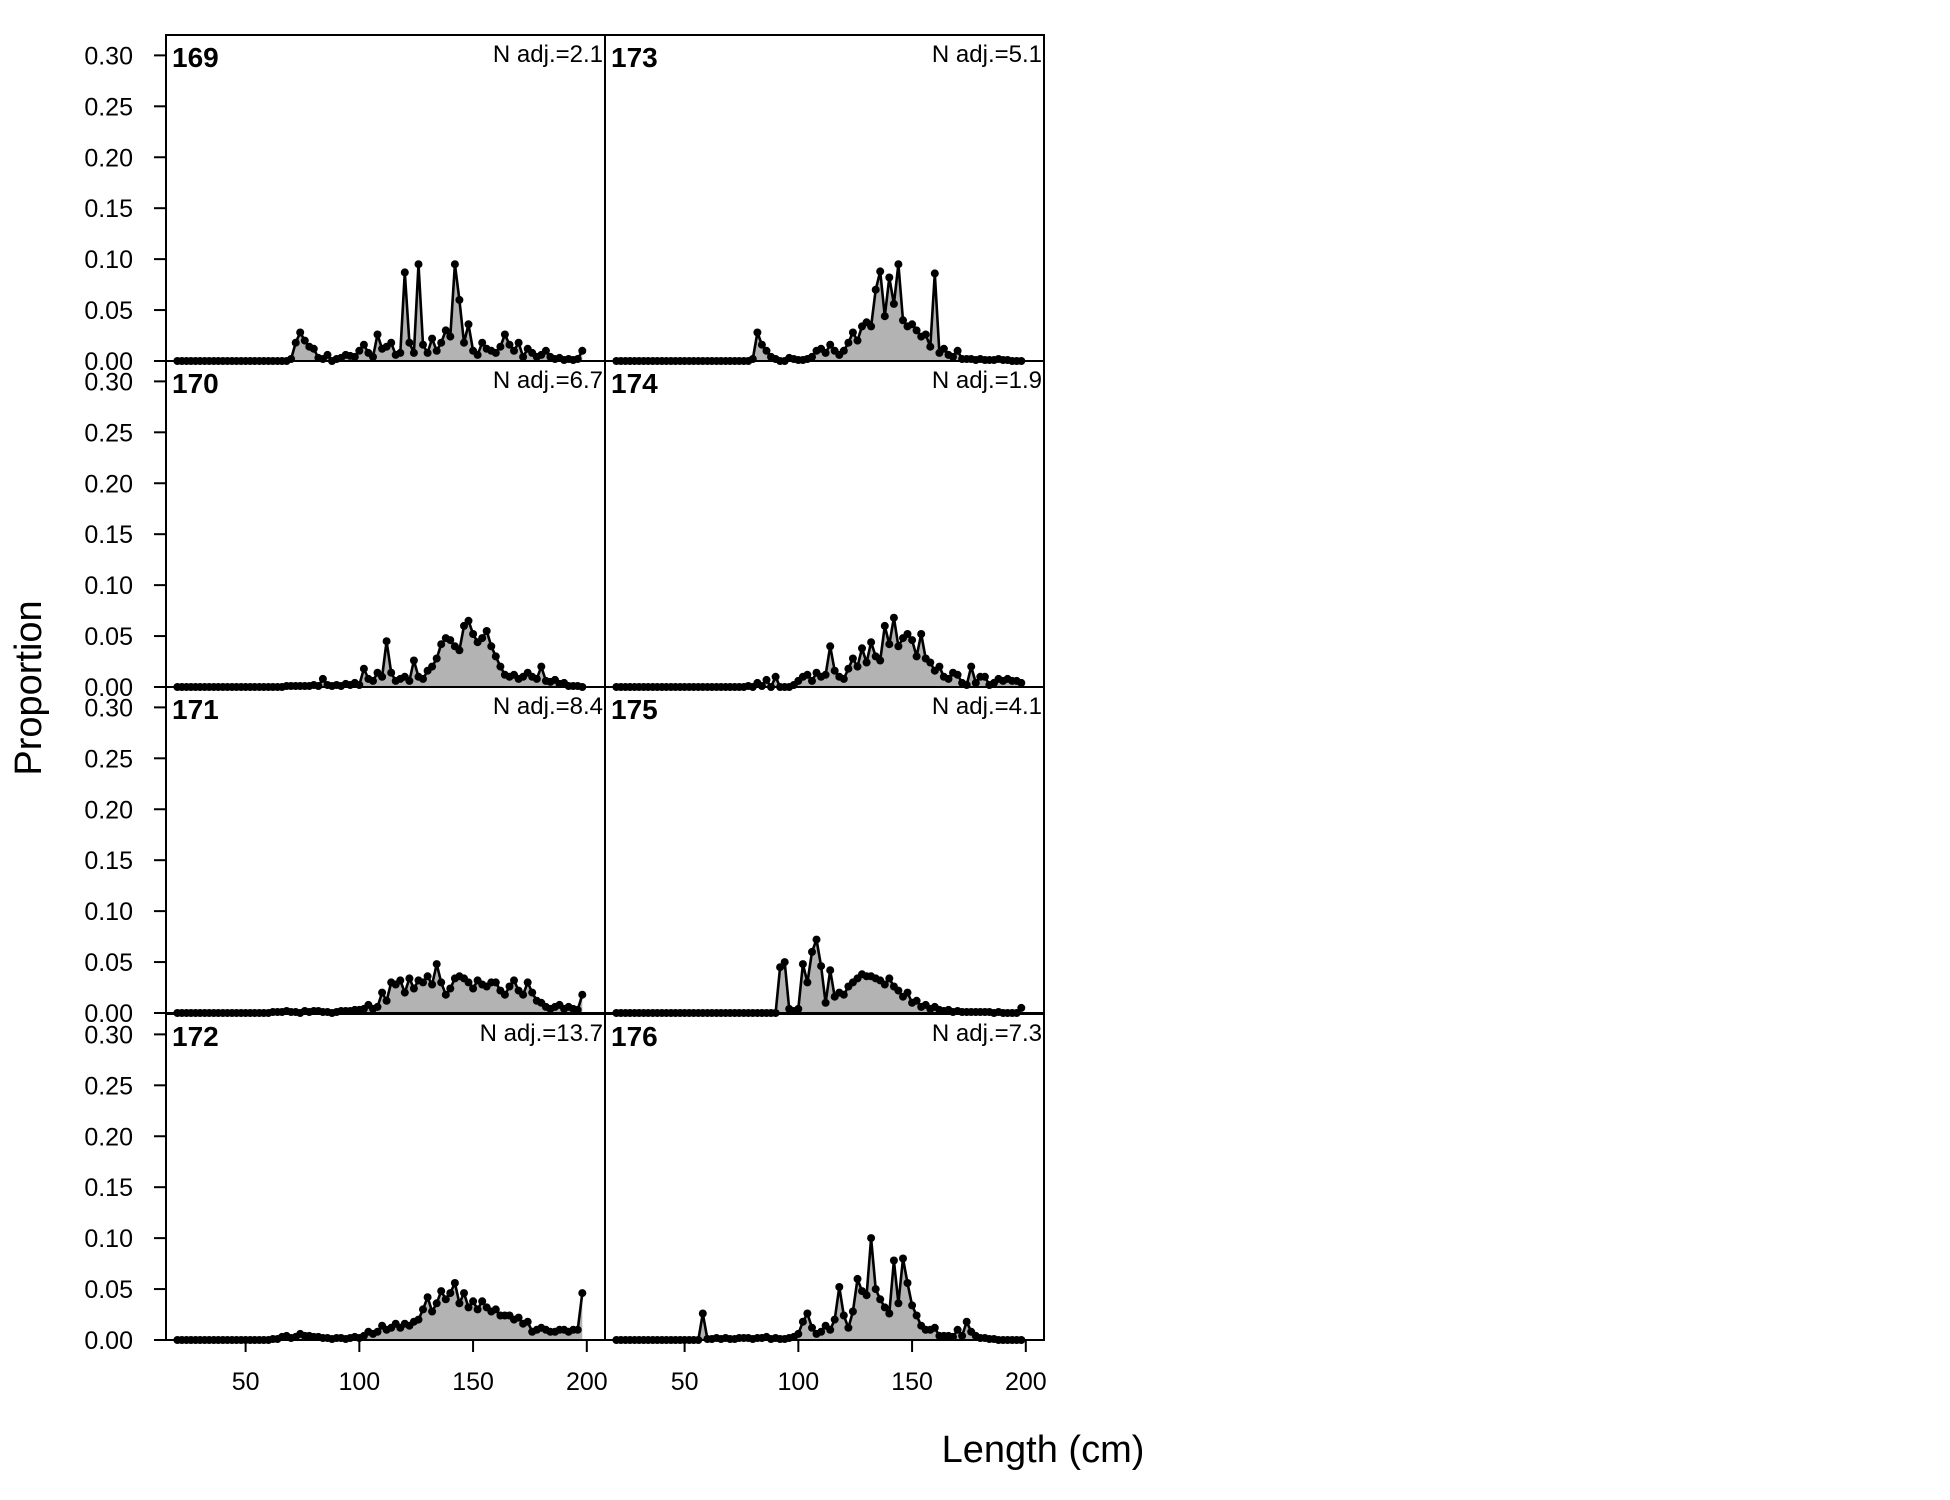 The image size is (1950, 1500). I want to click on n-adj-label: N adj.=8.4, so click(548, 706).